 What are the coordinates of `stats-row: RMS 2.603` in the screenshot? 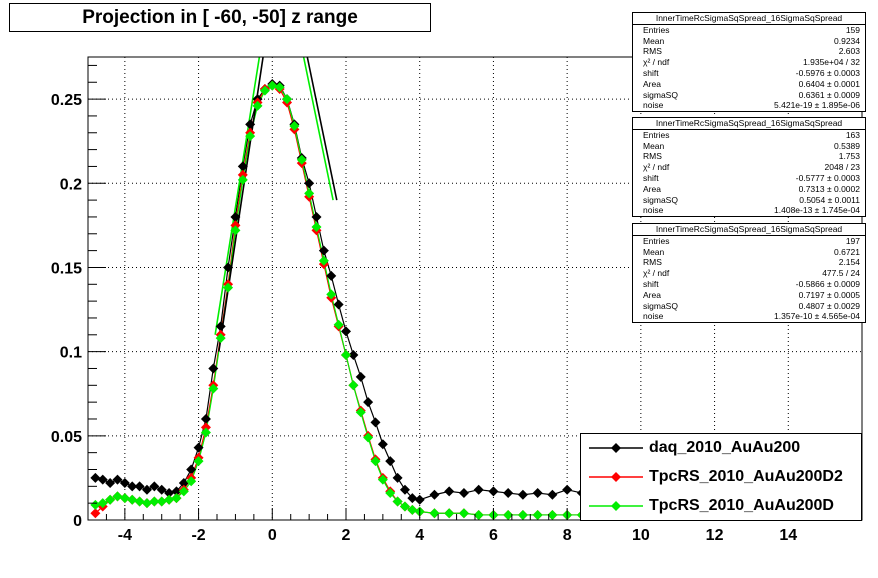 It's located at (751, 51).